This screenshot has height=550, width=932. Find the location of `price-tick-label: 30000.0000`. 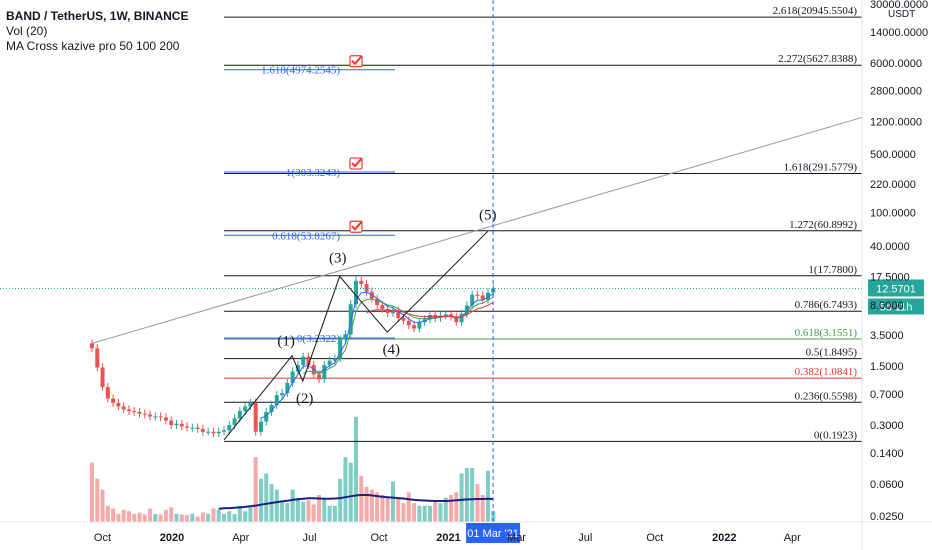

price-tick-label: 30000.0000 is located at coordinates (899, 5).